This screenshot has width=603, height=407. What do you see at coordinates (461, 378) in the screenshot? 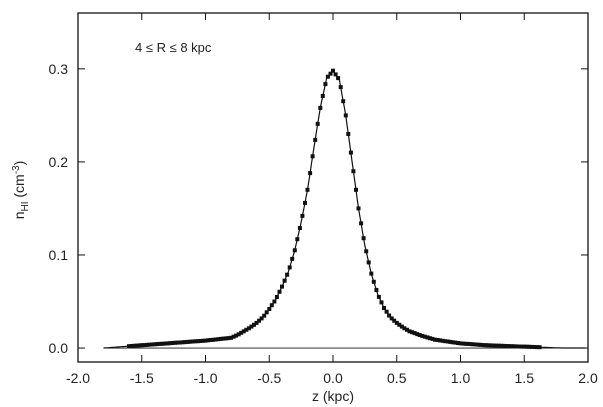
I see `x-tick-label: 1.0` at bounding box center [461, 378].